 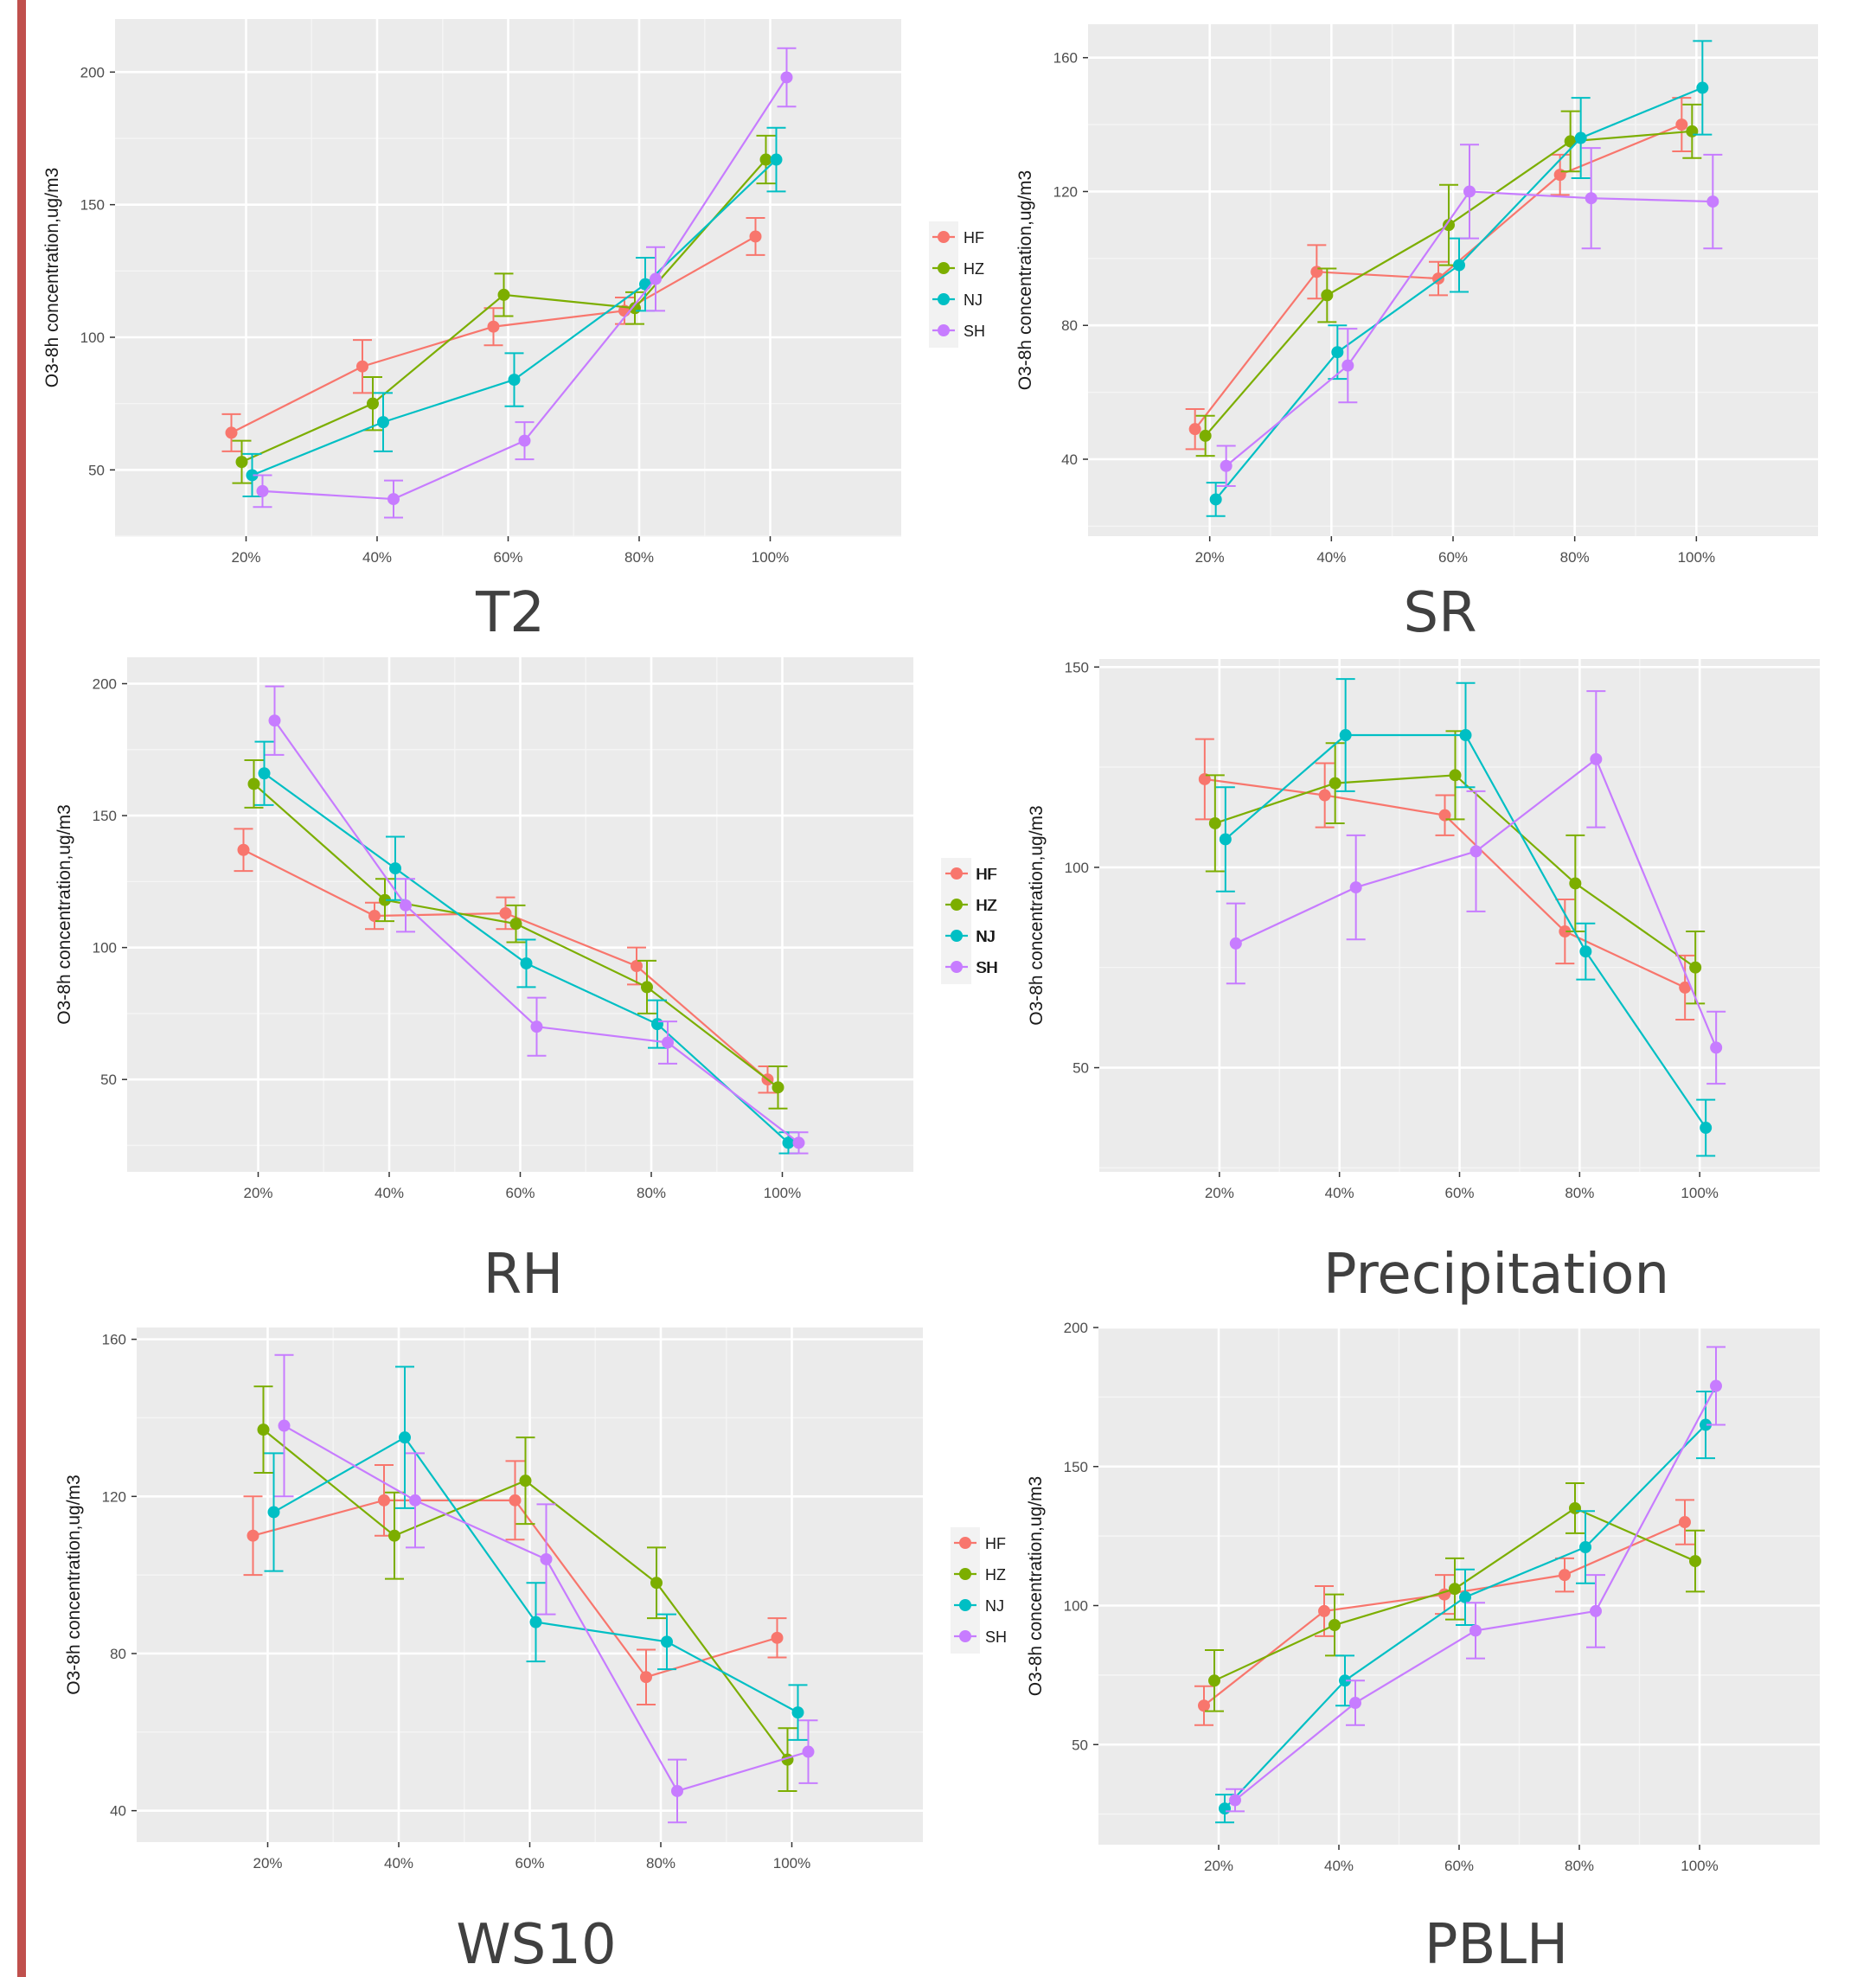 I want to click on legend-item-hf: HF, so click(x=958, y=237).